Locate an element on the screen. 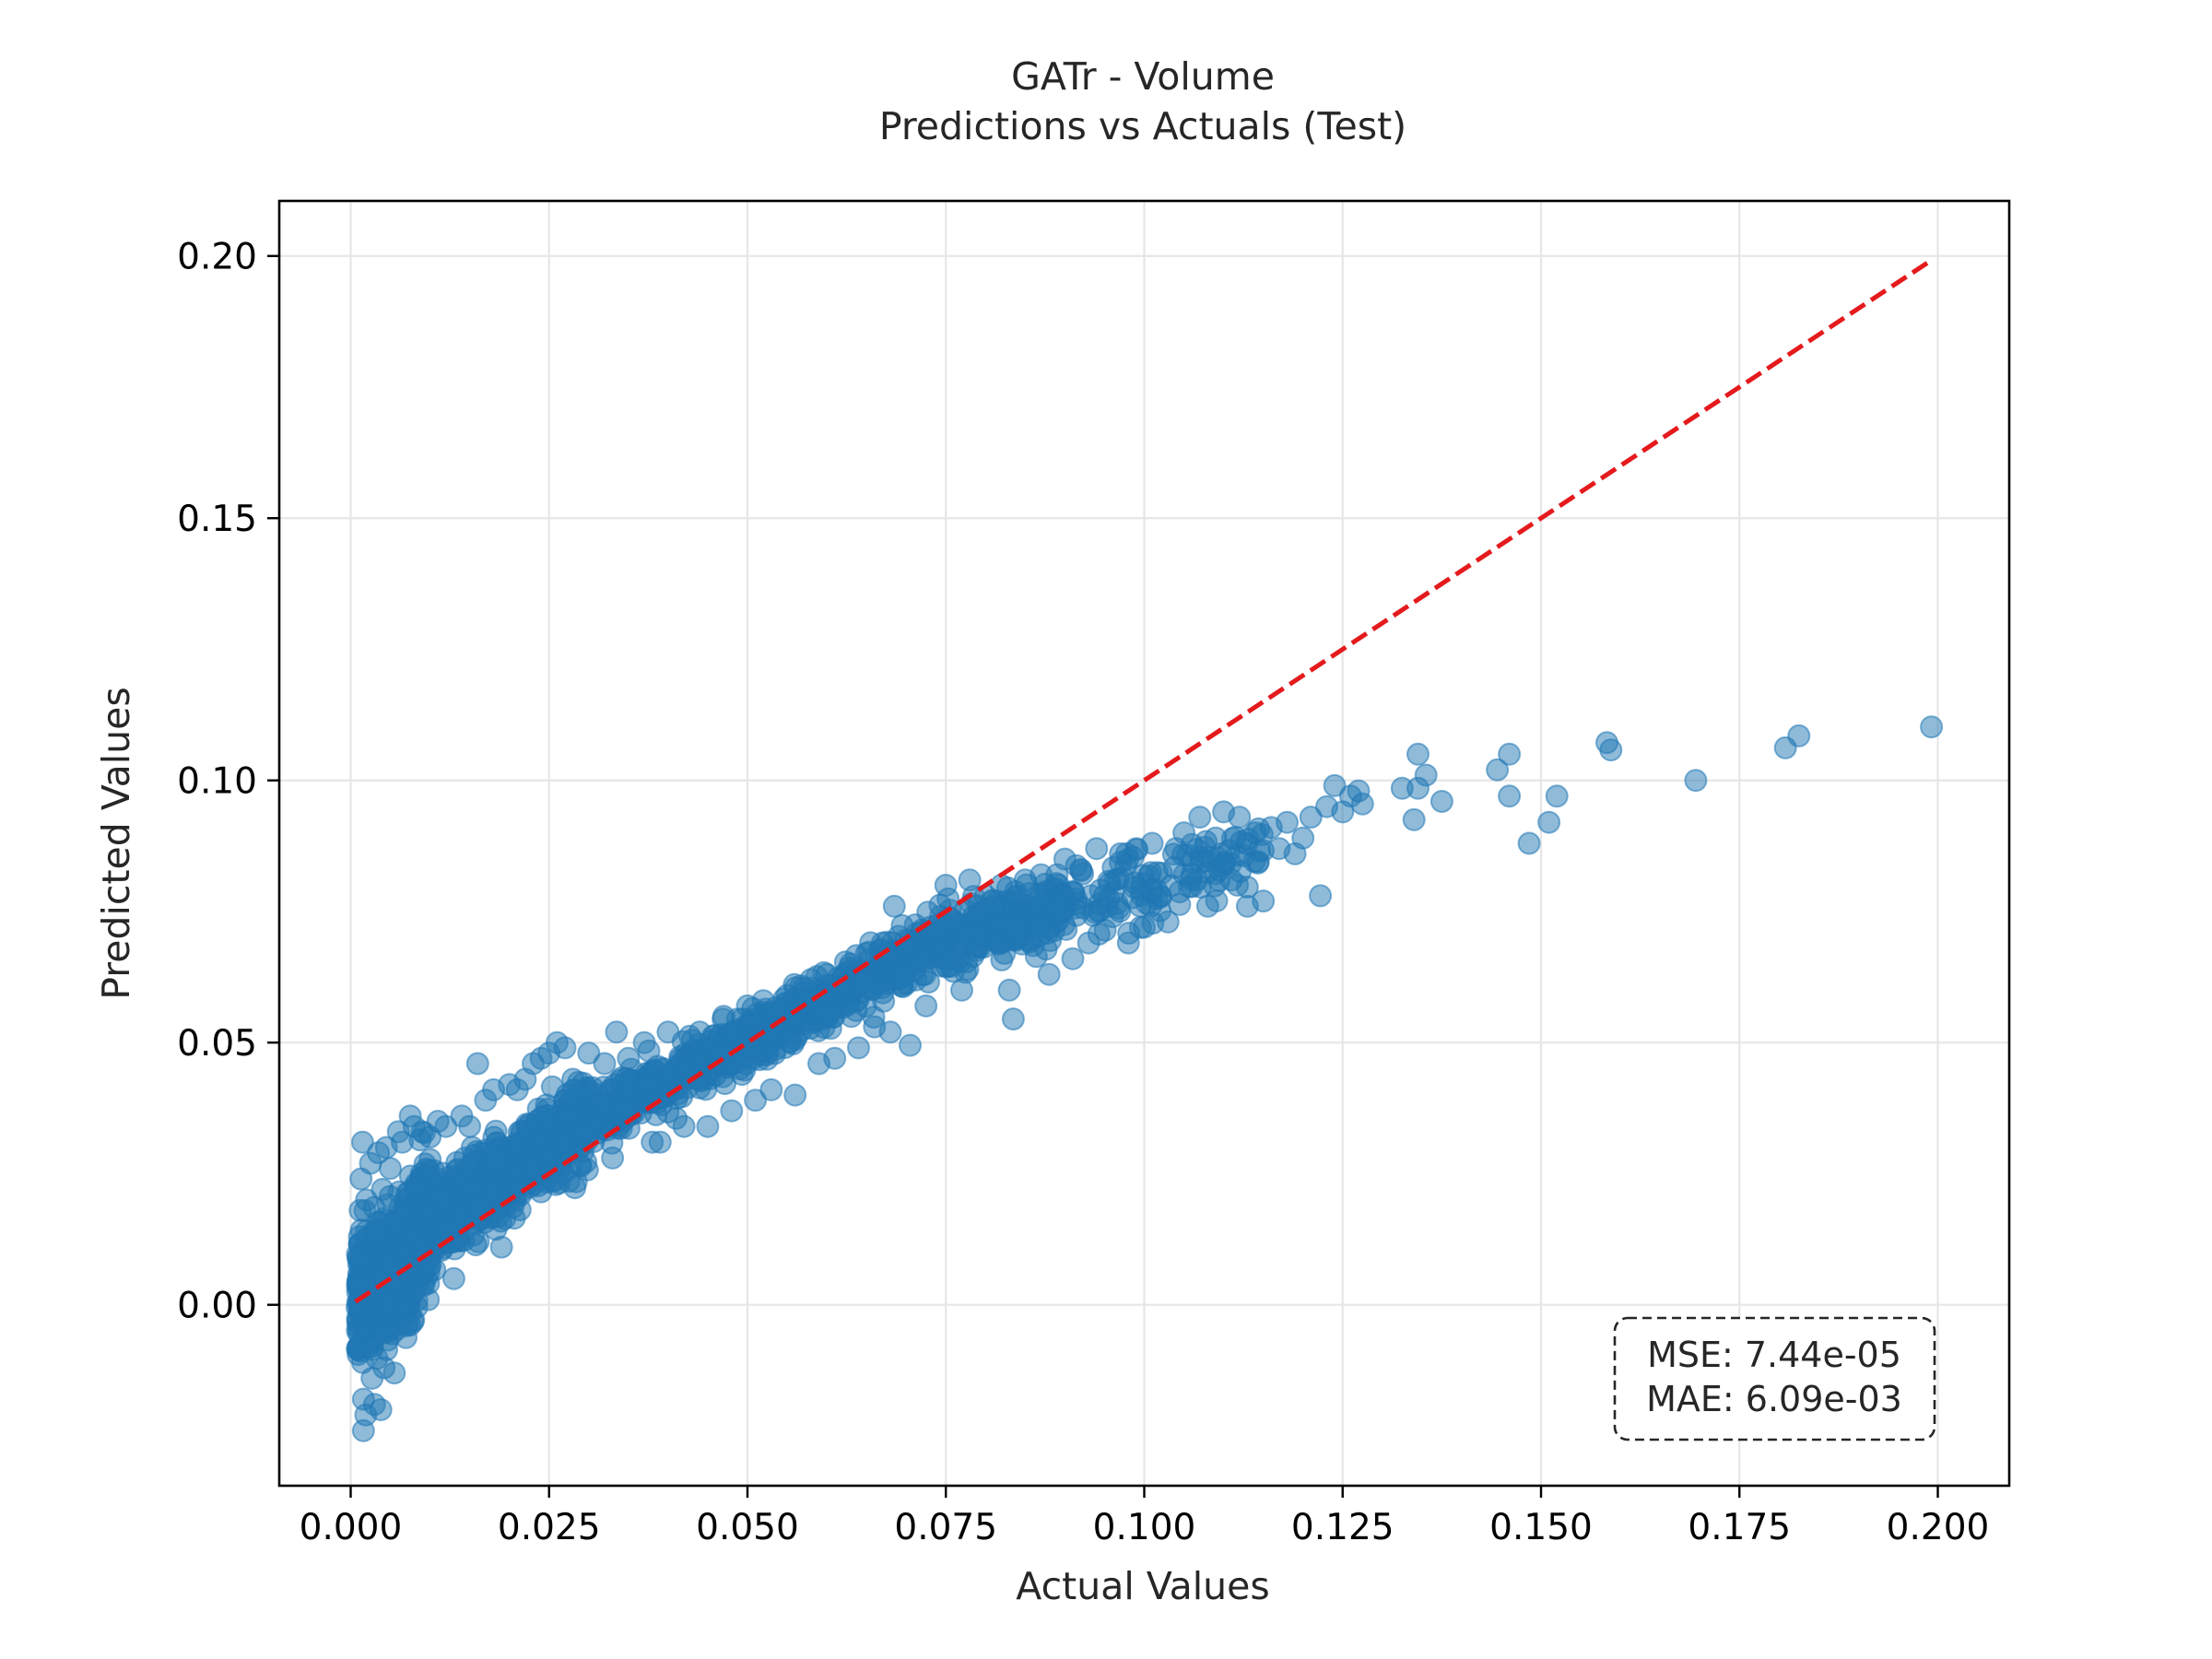 This screenshot has width=2212, height=1659. chart-subtitle: Predictions vs Actuals (Test) is located at coordinates (1142, 126).